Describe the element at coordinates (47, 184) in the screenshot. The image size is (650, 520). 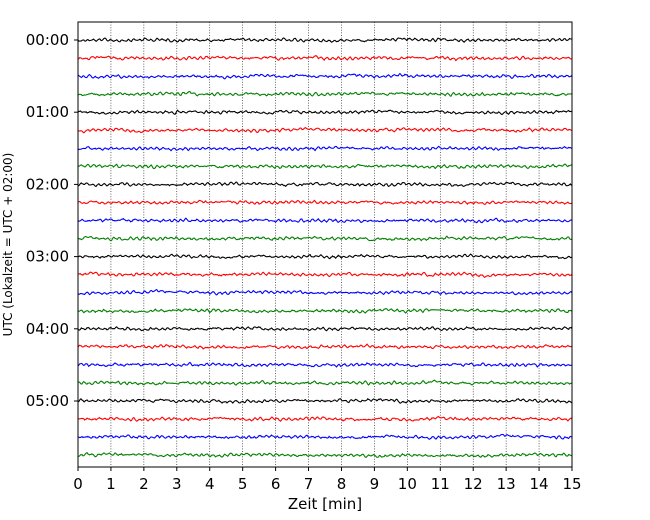
I see `y-tick-label: 02:00` at that location.